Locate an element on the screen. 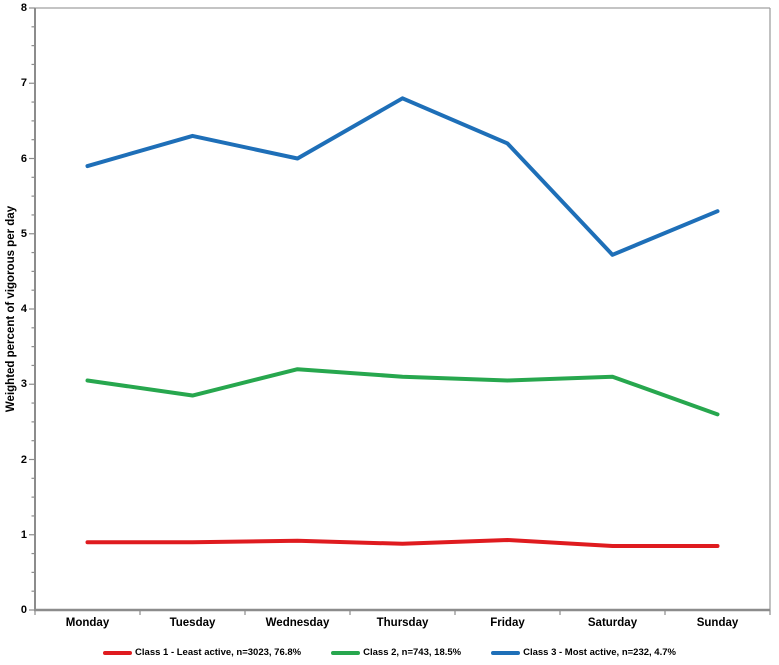 This screenshot has width=779, height=665. legend-label: Class 1 - Least active, n=3023, 76.8% is located at coordinates (218, 652).